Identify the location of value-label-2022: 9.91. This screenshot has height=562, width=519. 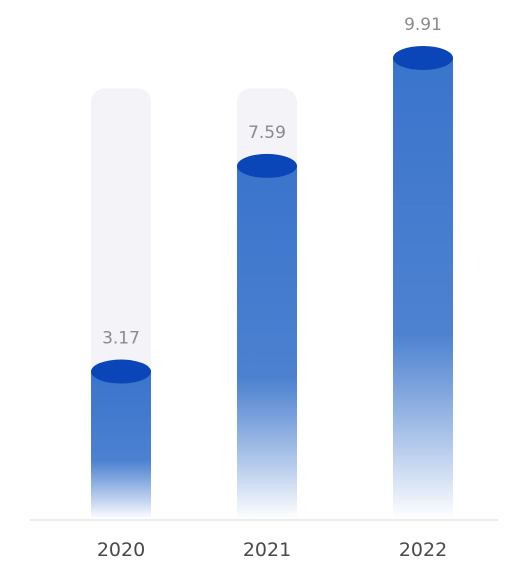
(423, 25).